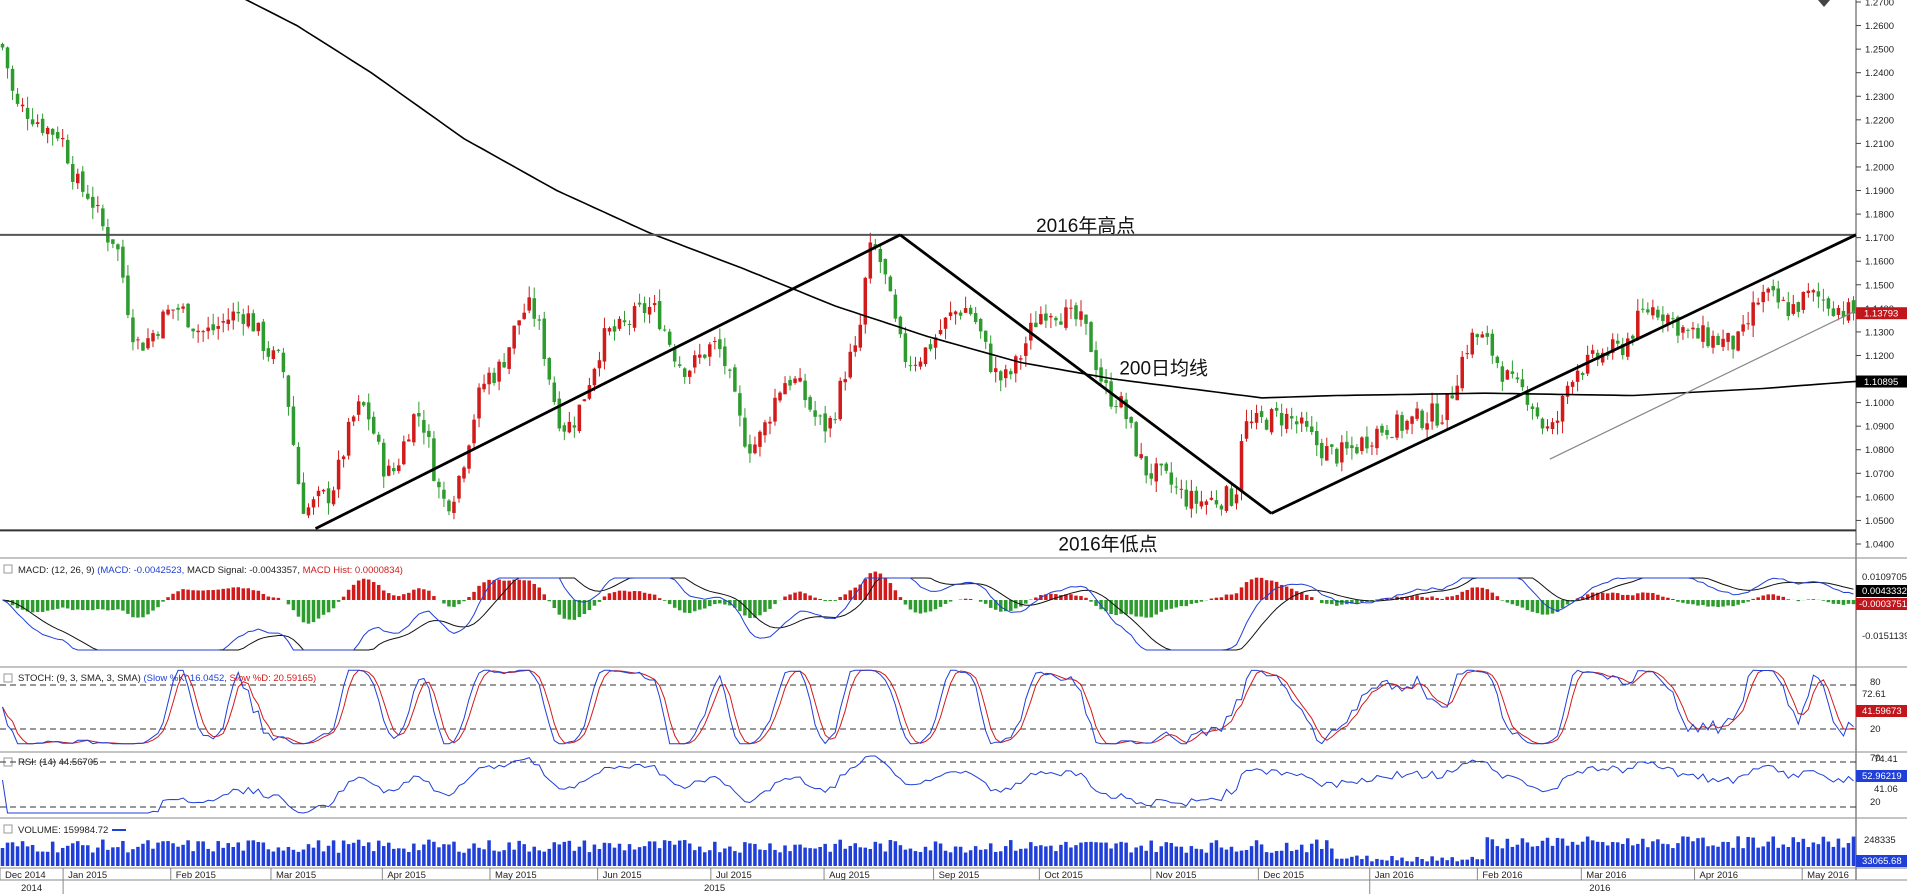 This screenshot has width=1907, height=894. I want to click on last-price-label: 1.13793, so click(1881, 314).